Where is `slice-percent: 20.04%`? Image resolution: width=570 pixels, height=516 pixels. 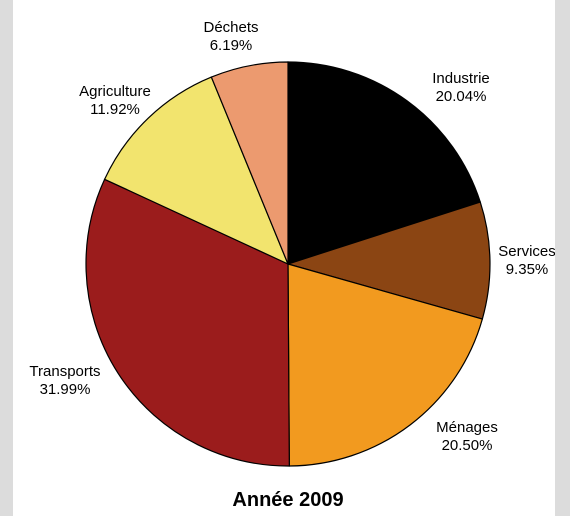
slice-percent: 20.04% is located at coordinates (461, 96).